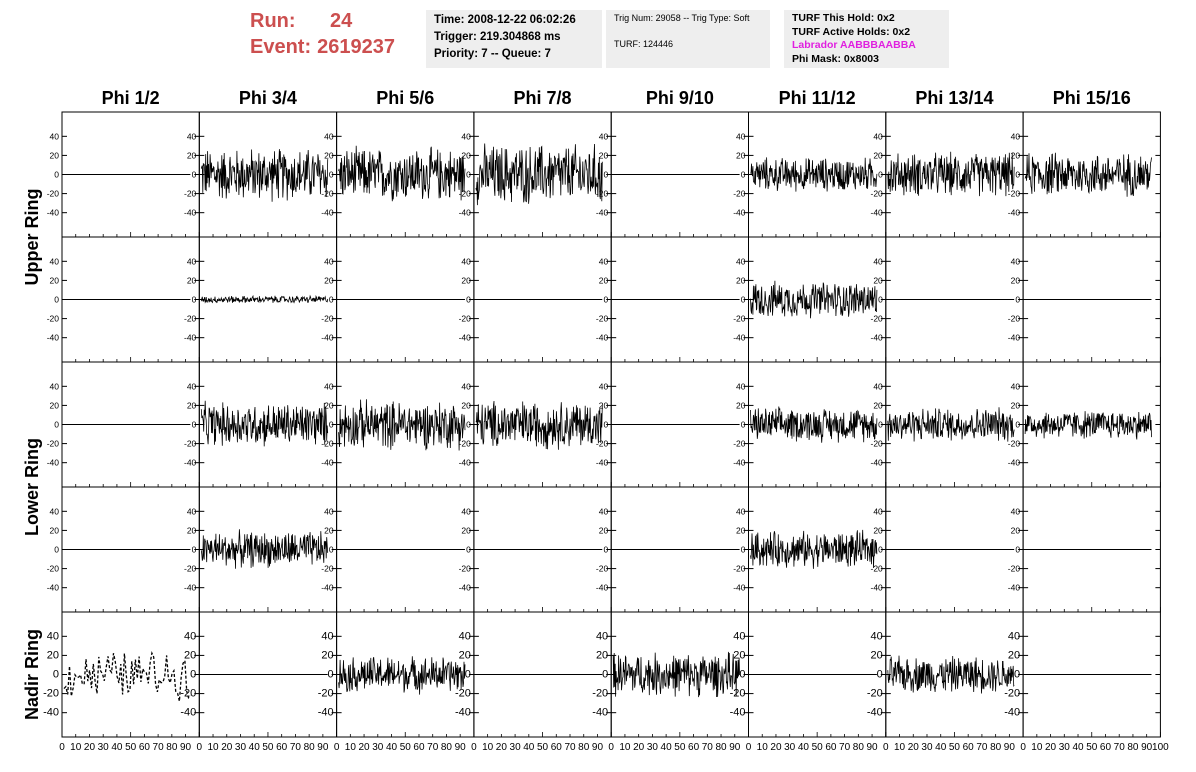 The image size is (1196, 772). Describe the element at coordinates (835, 58) in the screenshot. I see `phi-mask-text: Phi Mask: 0x8003` at that location.